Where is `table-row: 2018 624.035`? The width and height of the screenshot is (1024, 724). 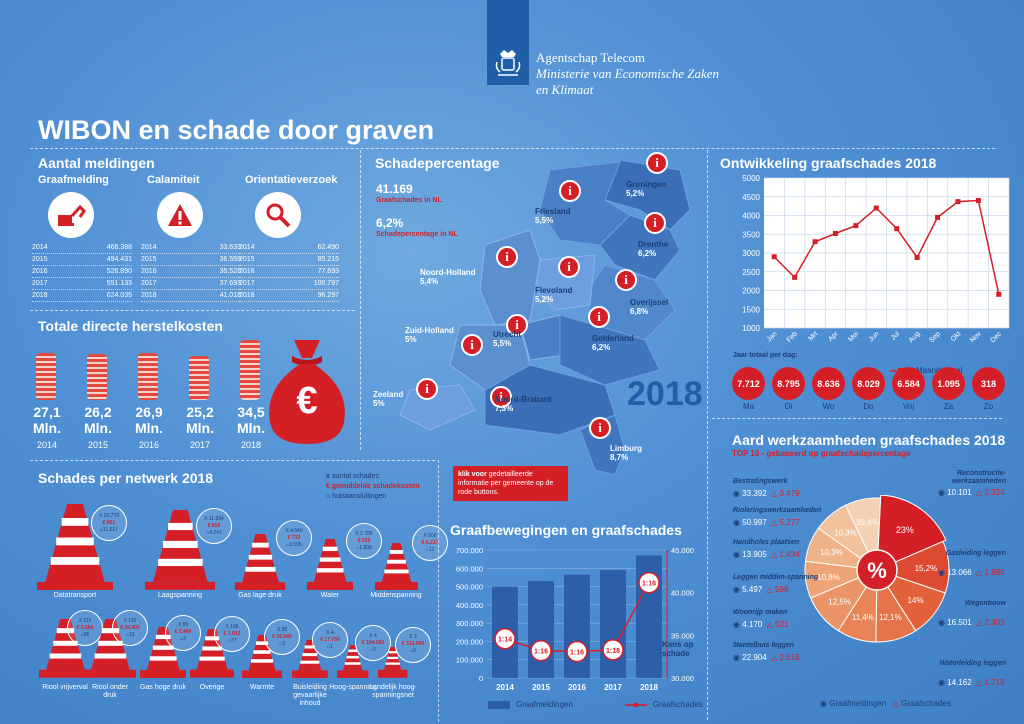
table-row: 2018 624.035 is located at coordinates (82, 296).